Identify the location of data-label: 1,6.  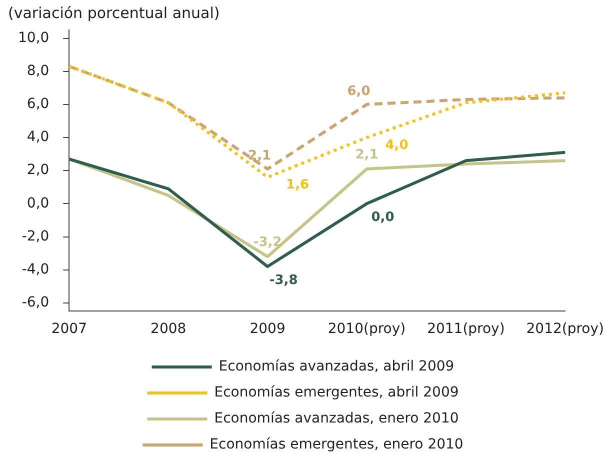
(298, 185).